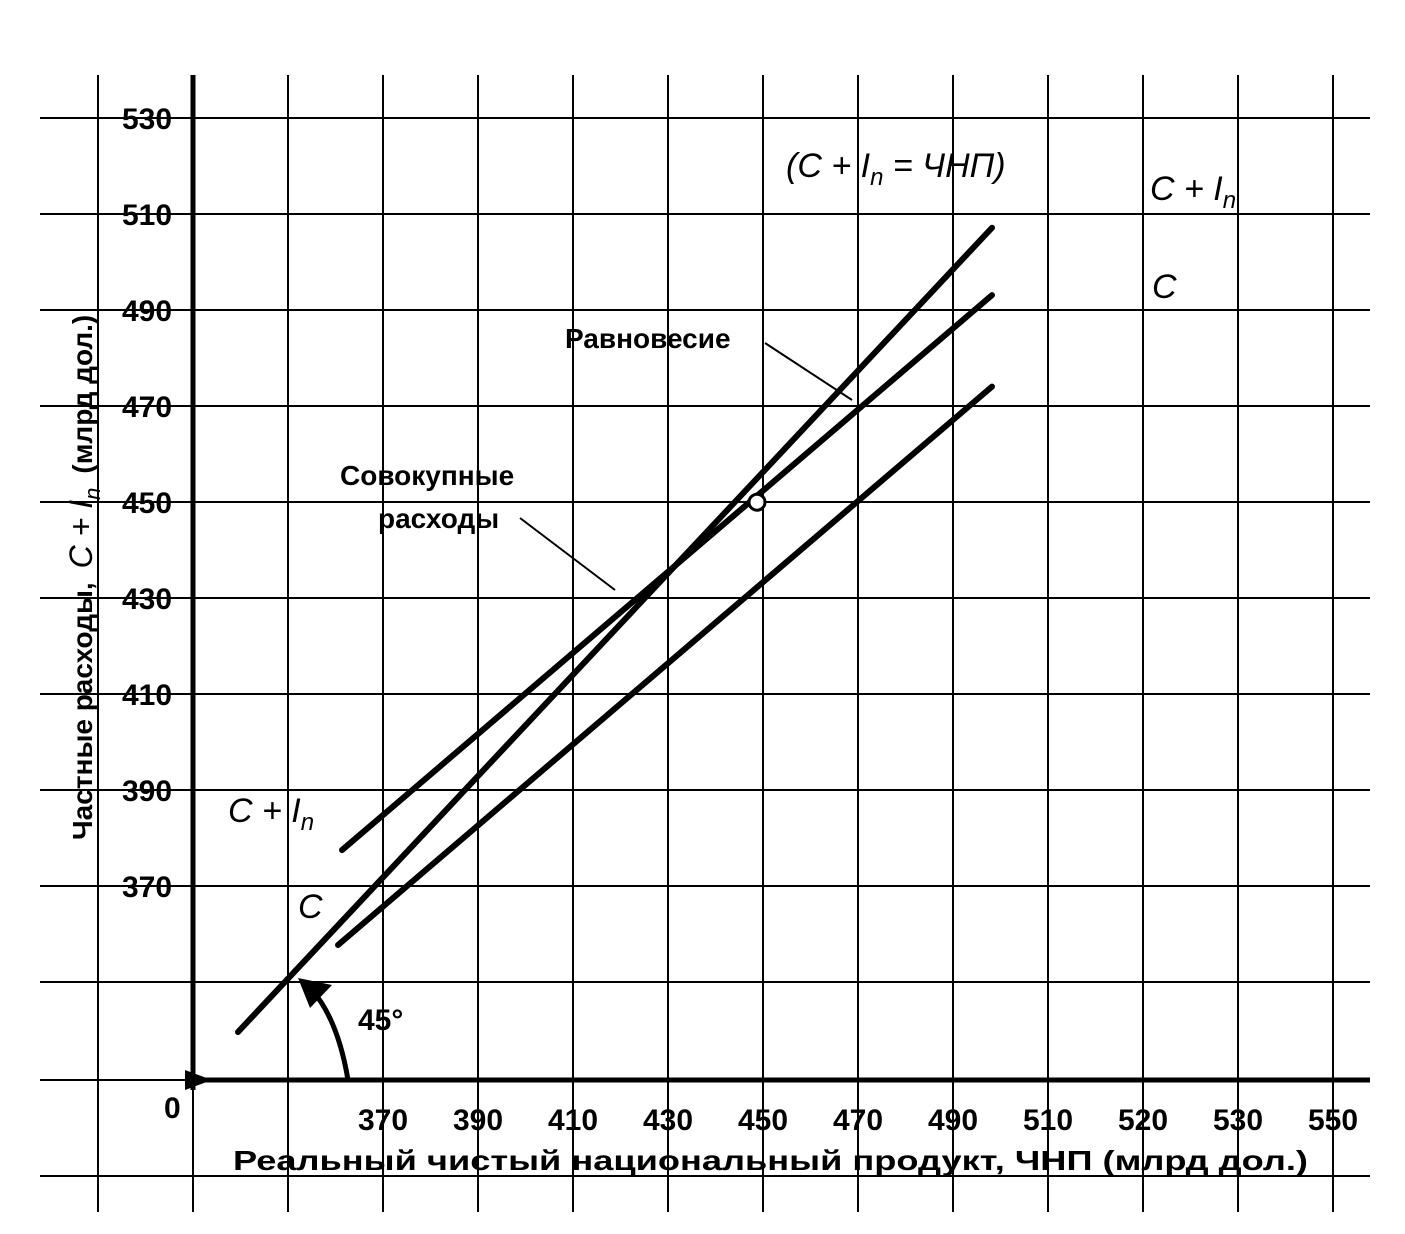 This screenshot has width=1405, height=1234. I want to click on series-label-45-line: (C + In = ЧНП), so click(896, 169).